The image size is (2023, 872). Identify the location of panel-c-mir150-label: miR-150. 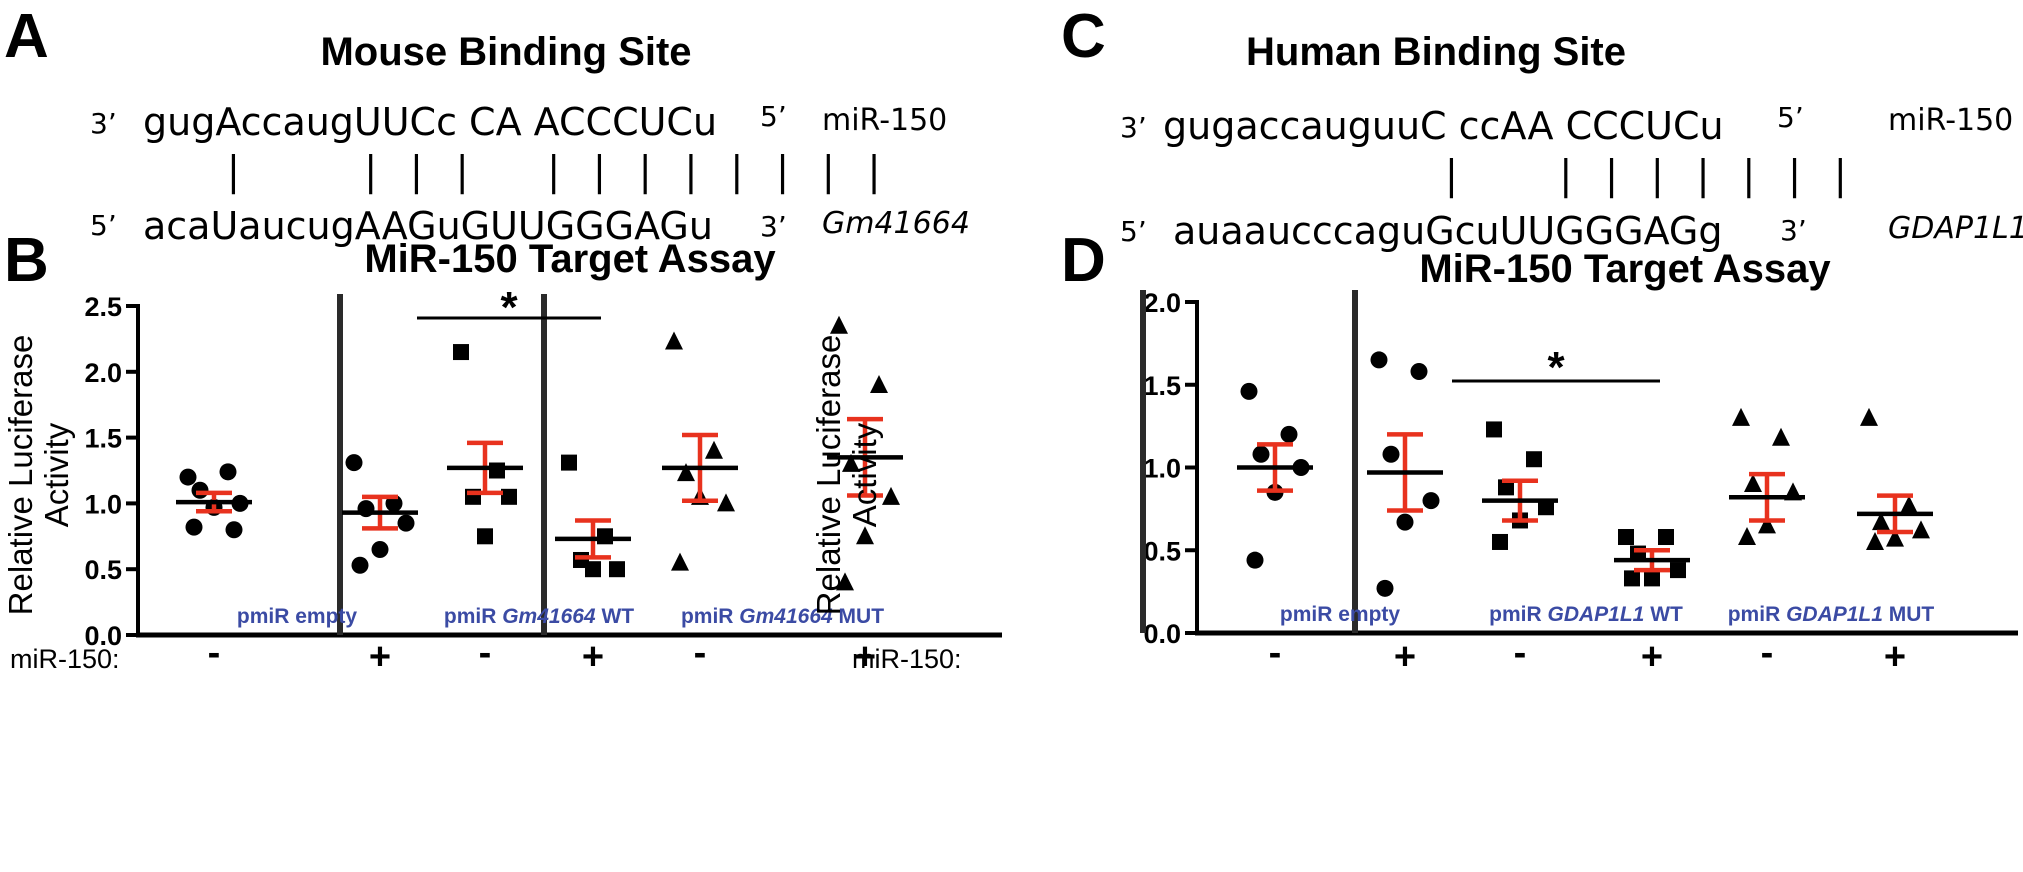
(1951, 120).